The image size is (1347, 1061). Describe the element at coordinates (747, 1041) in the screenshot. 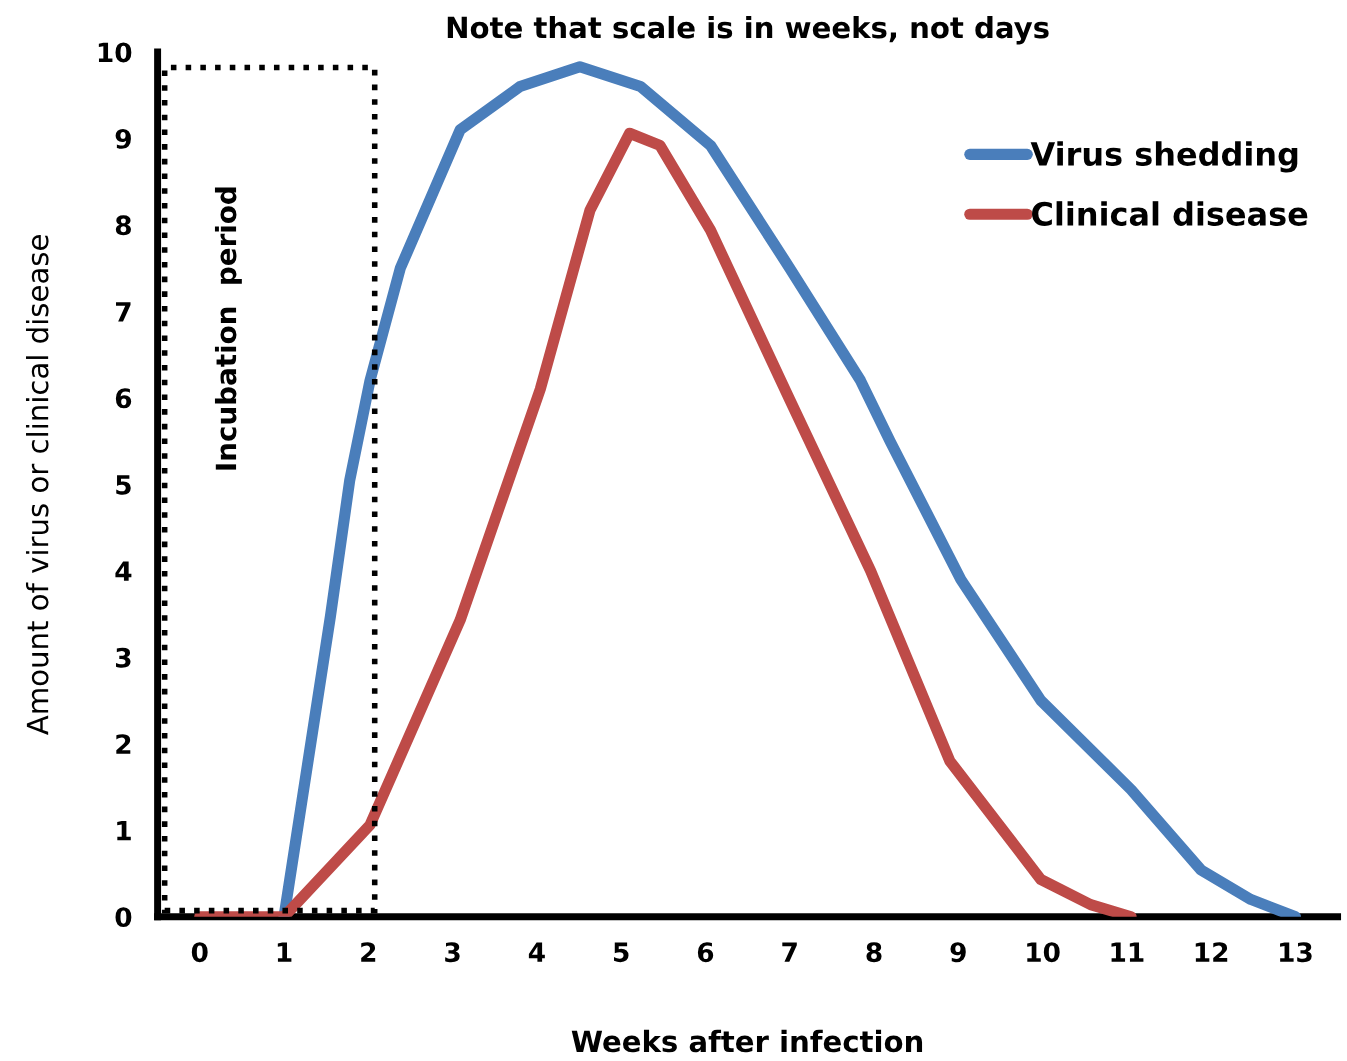

I see `x-axis-title: Weeks after infection` at that location.